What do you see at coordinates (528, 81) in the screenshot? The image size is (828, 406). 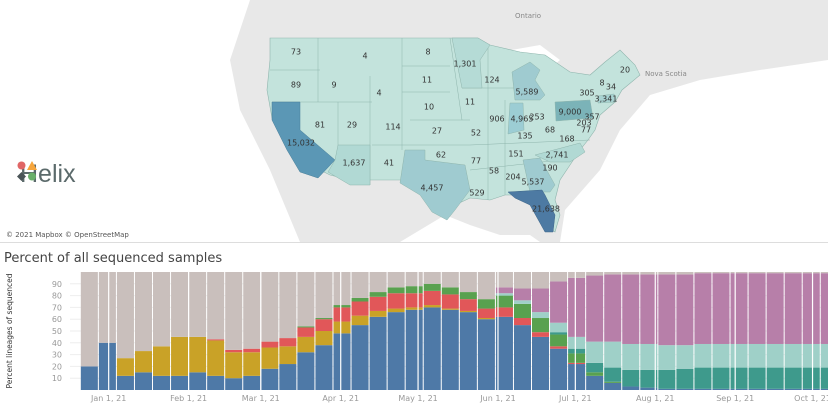 I see `state-shape-mi` at bounding box center [528, 81].